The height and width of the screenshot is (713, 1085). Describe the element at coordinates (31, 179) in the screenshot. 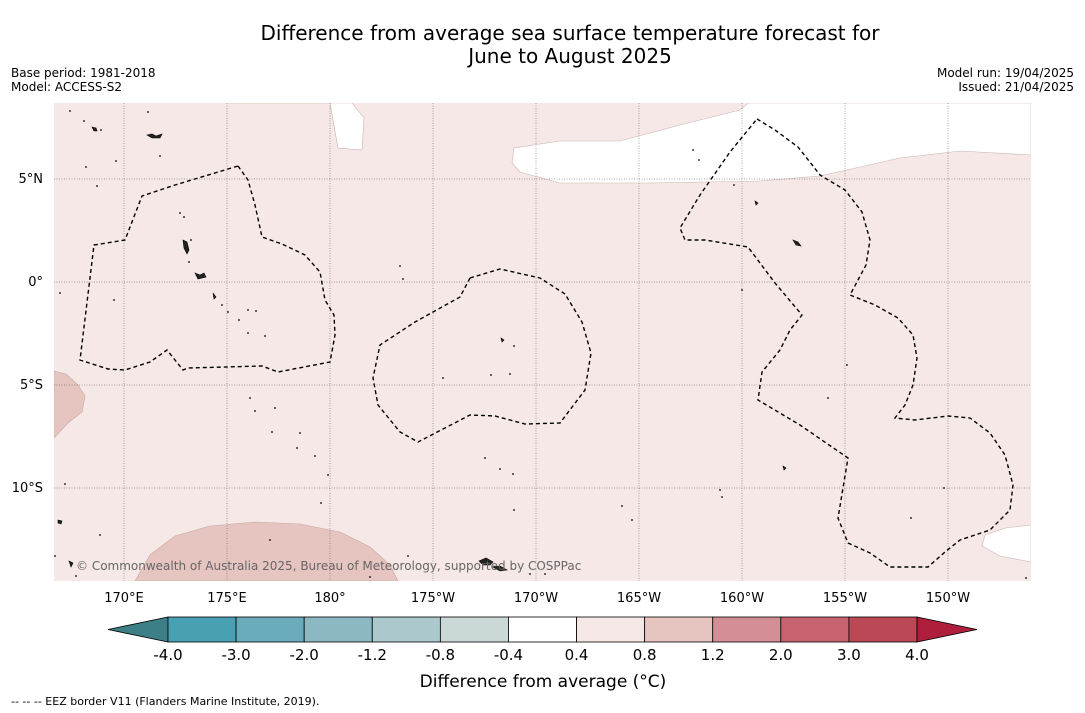

I see `lat-label-5n: 5°N` at that location.